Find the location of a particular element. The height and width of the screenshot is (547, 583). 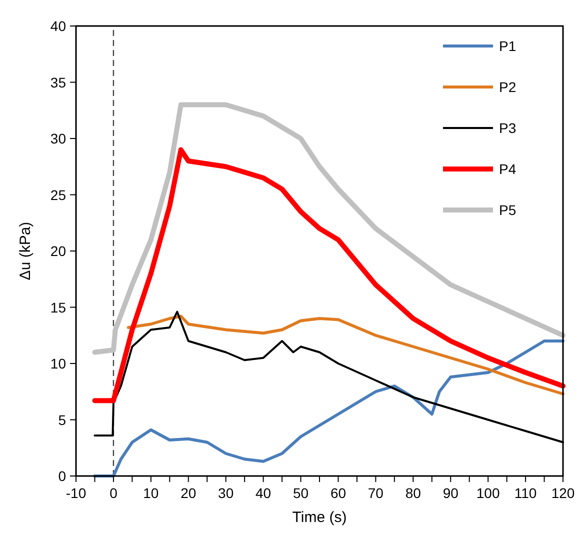

legend-label: P3 is located at coordinates (507, 128).